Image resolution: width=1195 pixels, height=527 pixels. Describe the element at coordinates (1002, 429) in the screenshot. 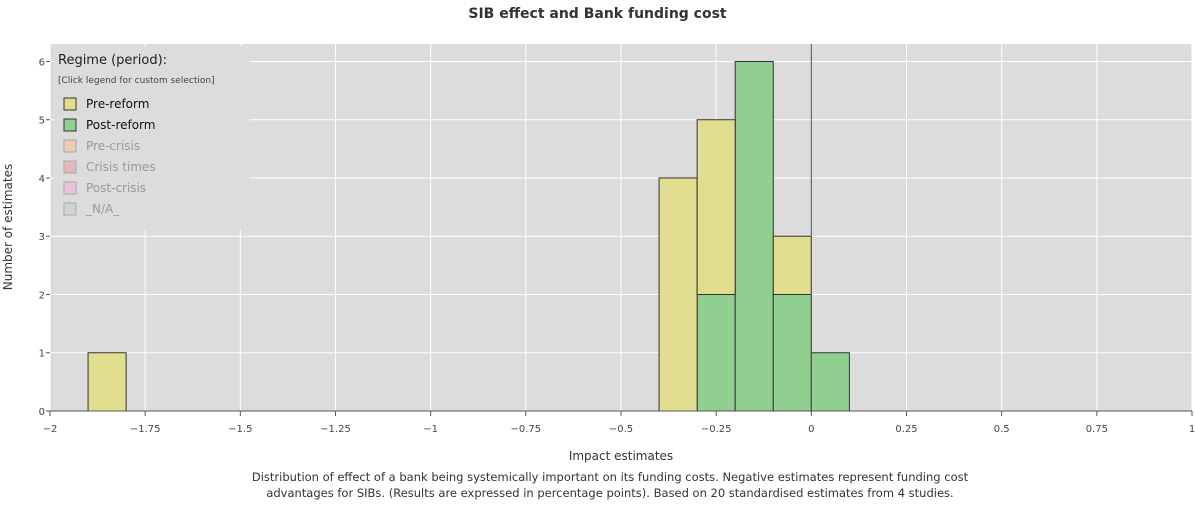

I see `x-tick-label: 0.5` at that location.